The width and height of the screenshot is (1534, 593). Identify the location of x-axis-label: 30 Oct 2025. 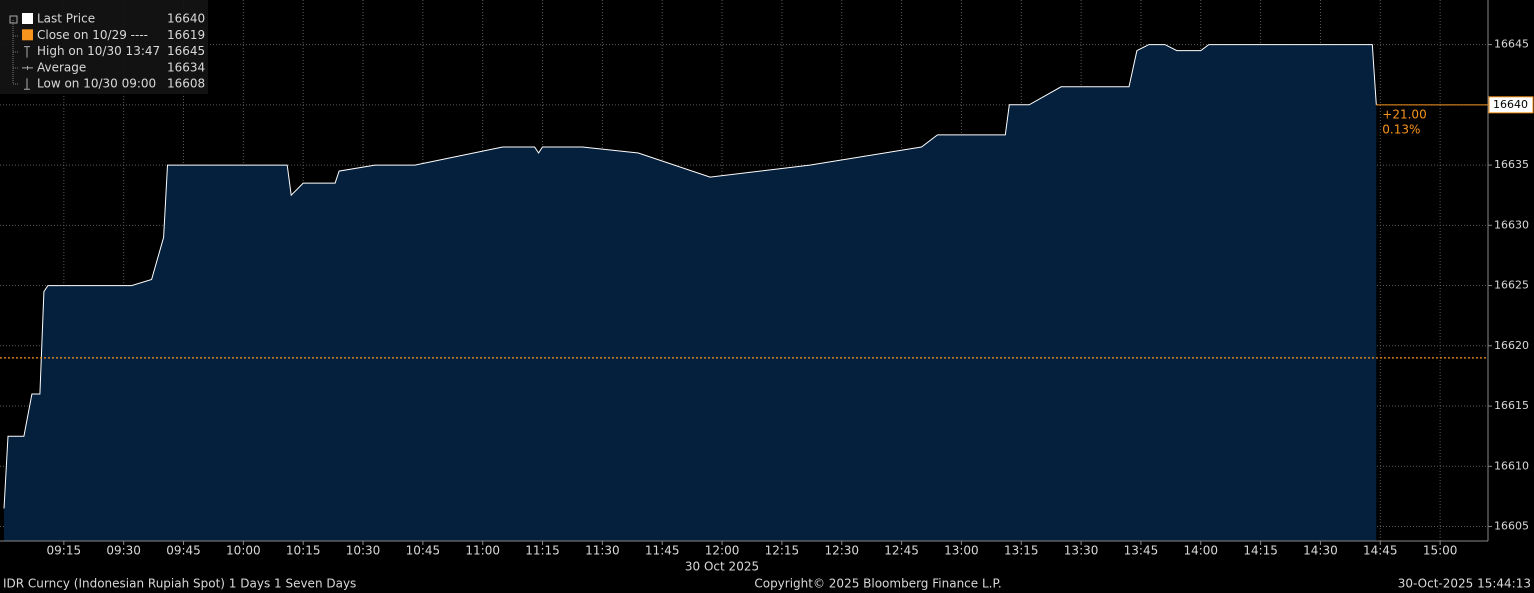
(722, 567).